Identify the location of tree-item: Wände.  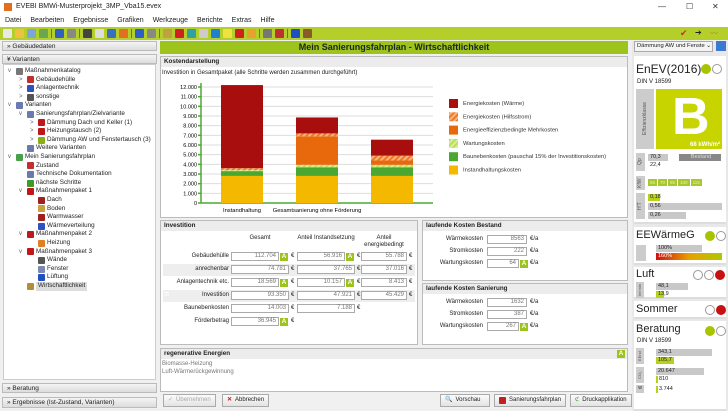
(48, 260).